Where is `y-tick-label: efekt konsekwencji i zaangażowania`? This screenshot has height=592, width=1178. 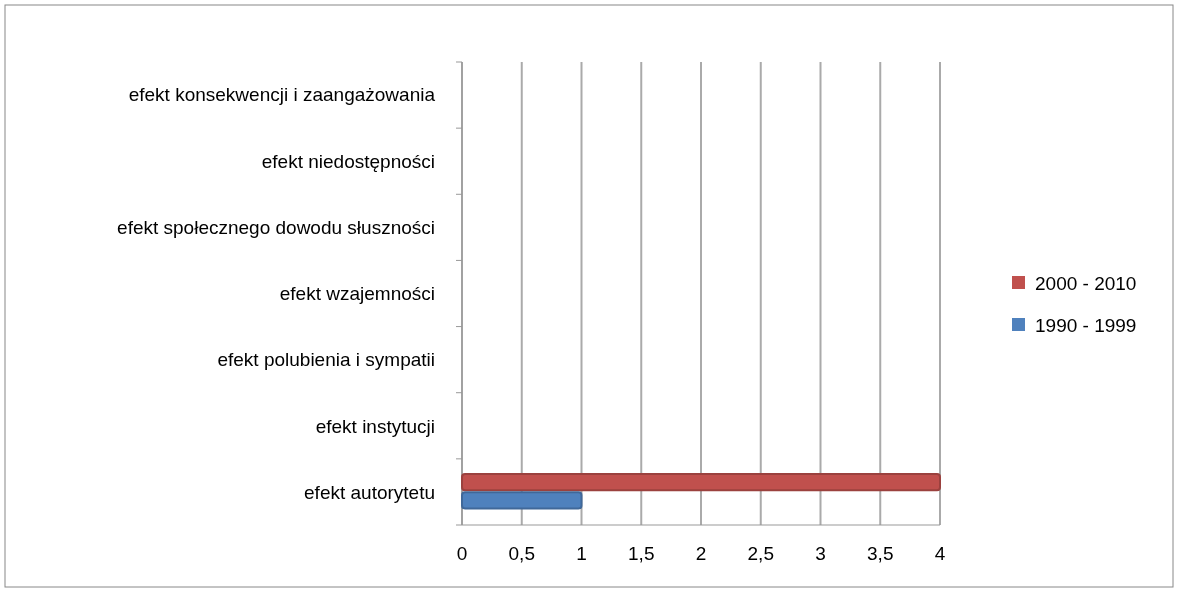
y-tick-label: efekt konsekwencji i zaangażowania is located at coordinates (282, 95).